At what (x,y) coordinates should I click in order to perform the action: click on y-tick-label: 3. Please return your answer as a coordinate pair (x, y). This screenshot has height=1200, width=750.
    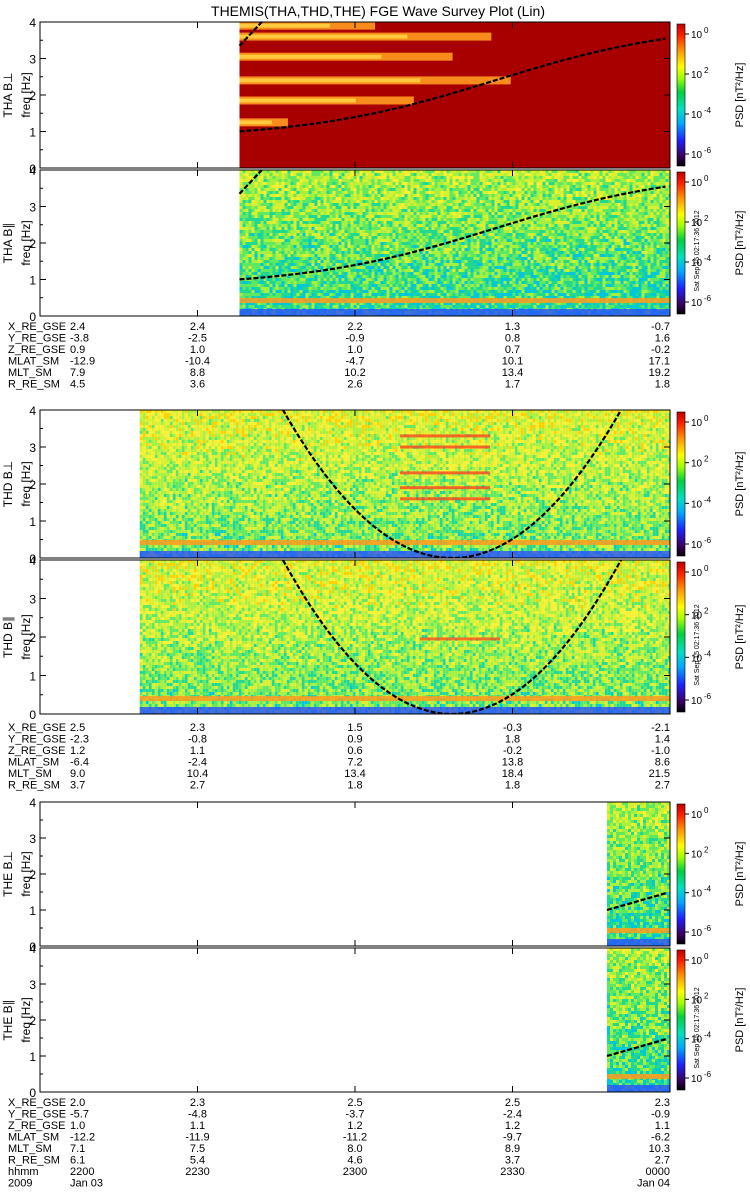
    Looking at the image, I should click on (32, 60).